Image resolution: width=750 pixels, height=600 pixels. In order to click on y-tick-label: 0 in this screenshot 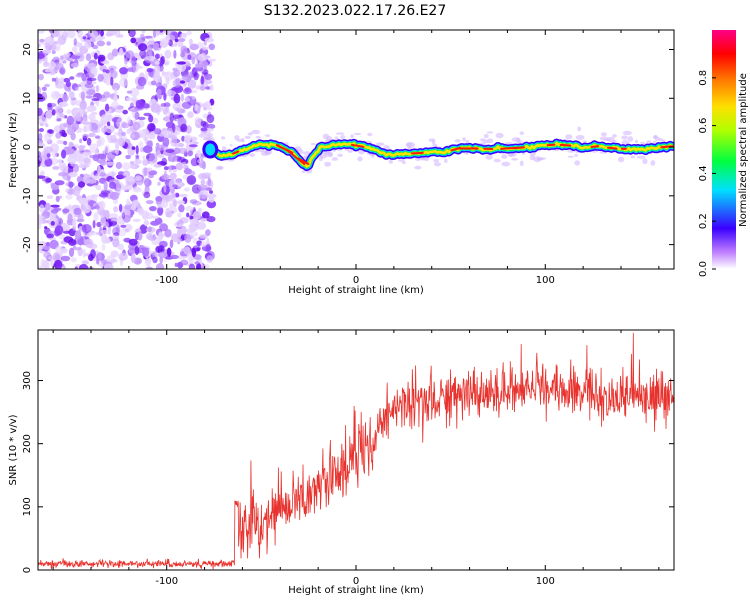, I will do `click(27, 570)`.